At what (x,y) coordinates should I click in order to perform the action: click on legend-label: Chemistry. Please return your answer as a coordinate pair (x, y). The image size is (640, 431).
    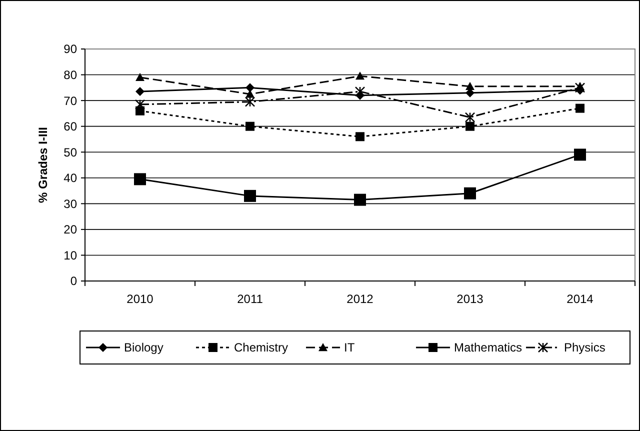
    Looking at the image, I should click on (261, 347).